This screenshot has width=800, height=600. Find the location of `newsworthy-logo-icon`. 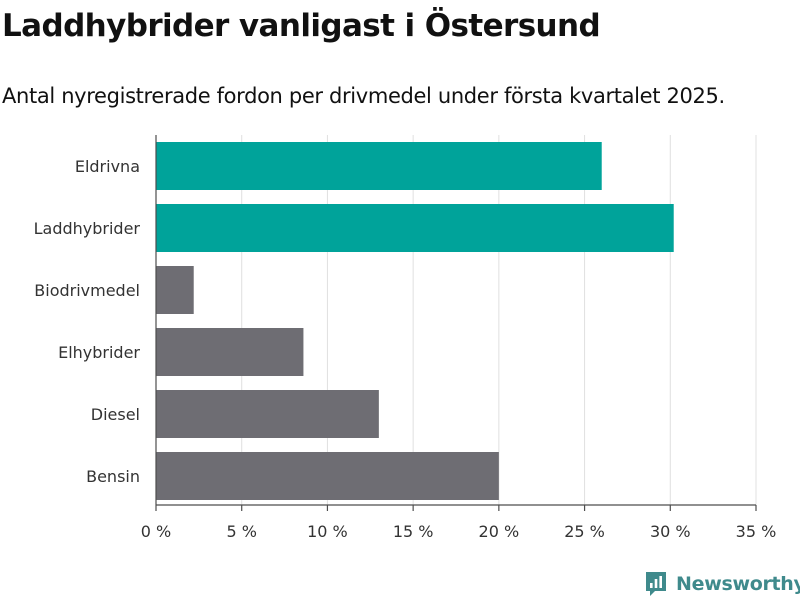

newsworthy-logo-icon is located at coordinates (656, 584).